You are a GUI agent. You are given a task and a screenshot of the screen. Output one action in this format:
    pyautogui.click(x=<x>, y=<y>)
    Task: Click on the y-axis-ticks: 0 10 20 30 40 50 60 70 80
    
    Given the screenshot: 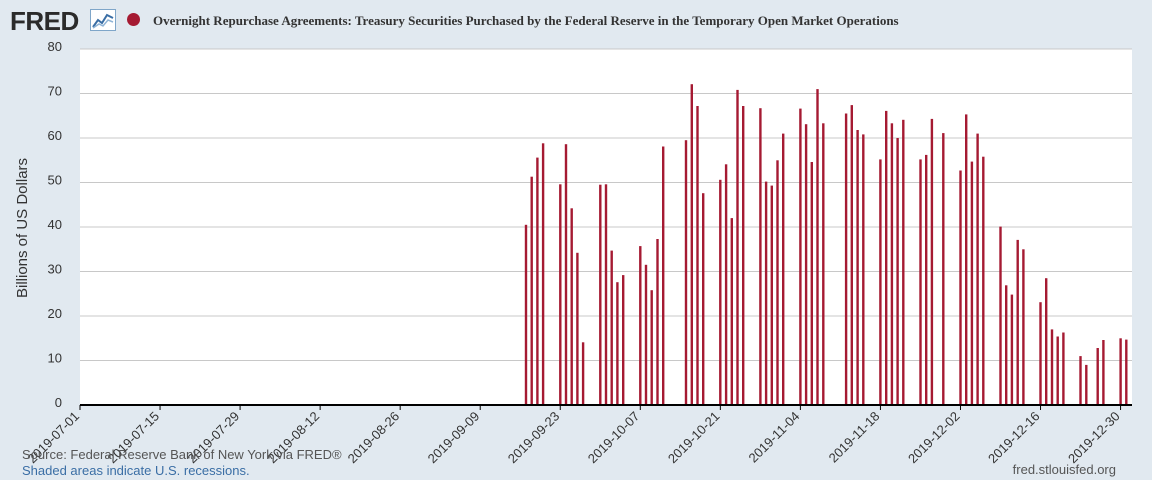 What is the action you would take?
    pyautogui.click(x=55, y=224)
    